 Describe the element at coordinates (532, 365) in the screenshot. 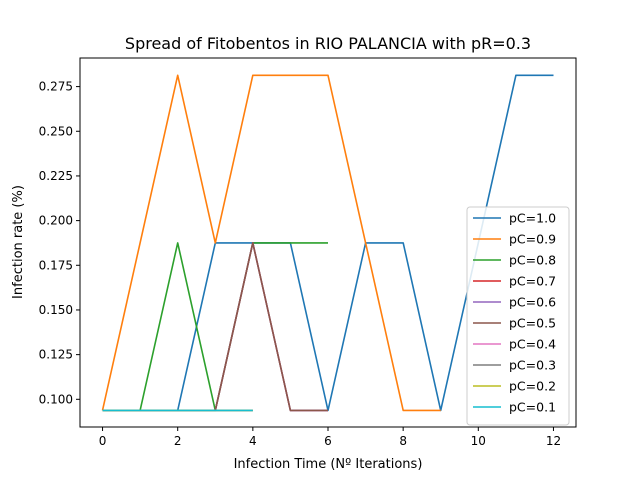

I see `legend-label: pC=0.3` at that location.